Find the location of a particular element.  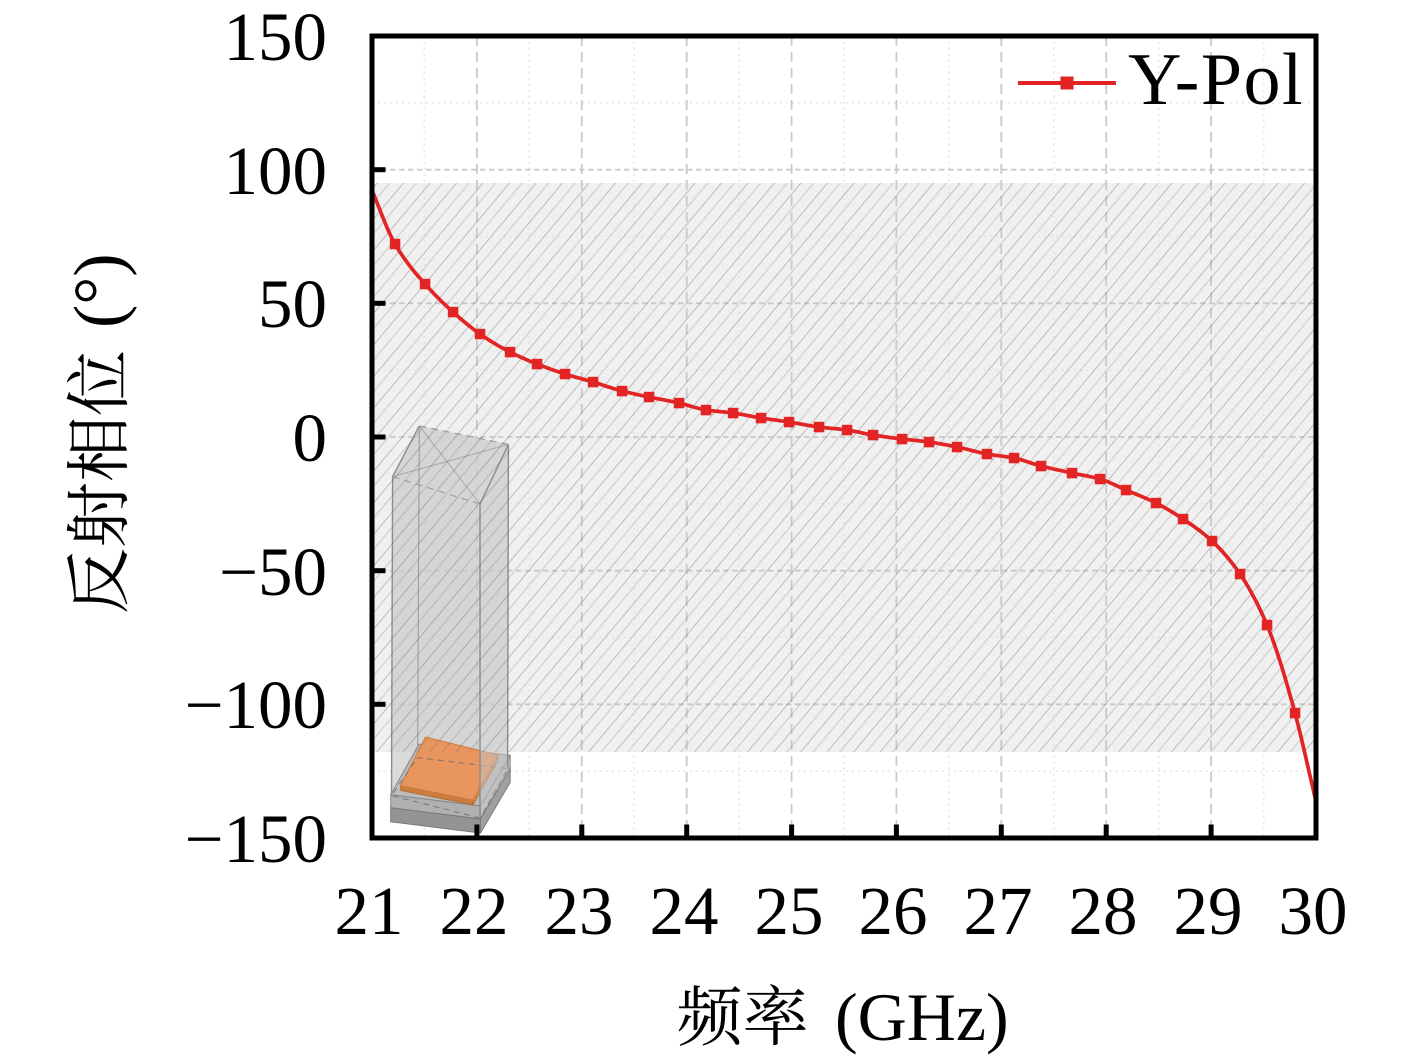

svg-text: 100 is located at coordinates (276, 171).